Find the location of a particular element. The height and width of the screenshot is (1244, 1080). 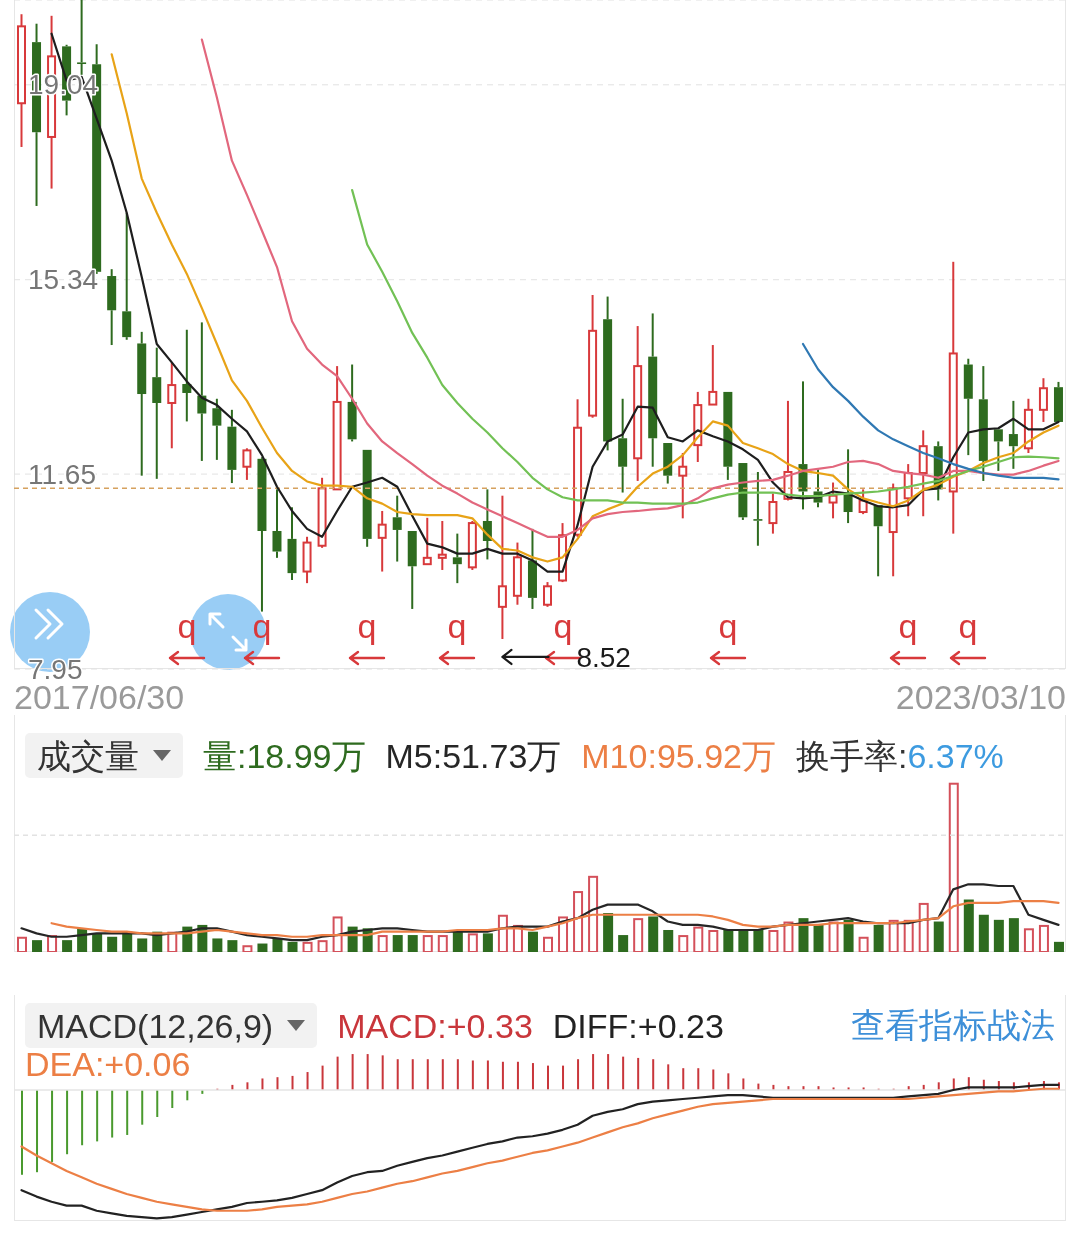

chart-title: MACD(12,26,9) is located at coordinates (155, 1025).